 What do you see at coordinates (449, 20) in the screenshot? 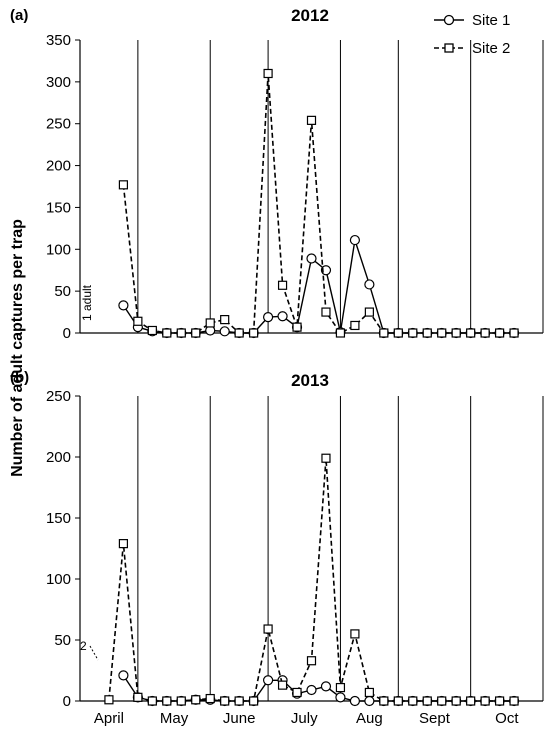
I see `legend-site1-marker` at bounding box center [449, 20].